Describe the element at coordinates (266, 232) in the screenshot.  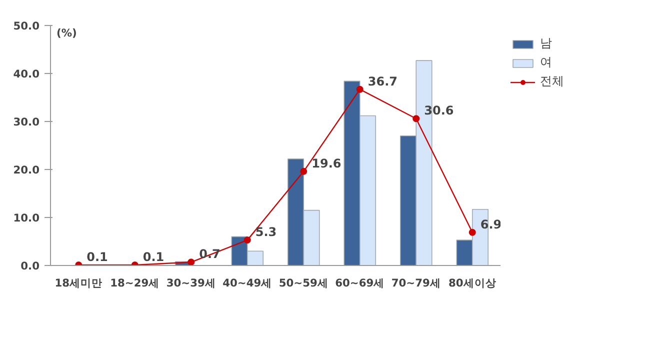
I see `data-label: 5.3` at that location.